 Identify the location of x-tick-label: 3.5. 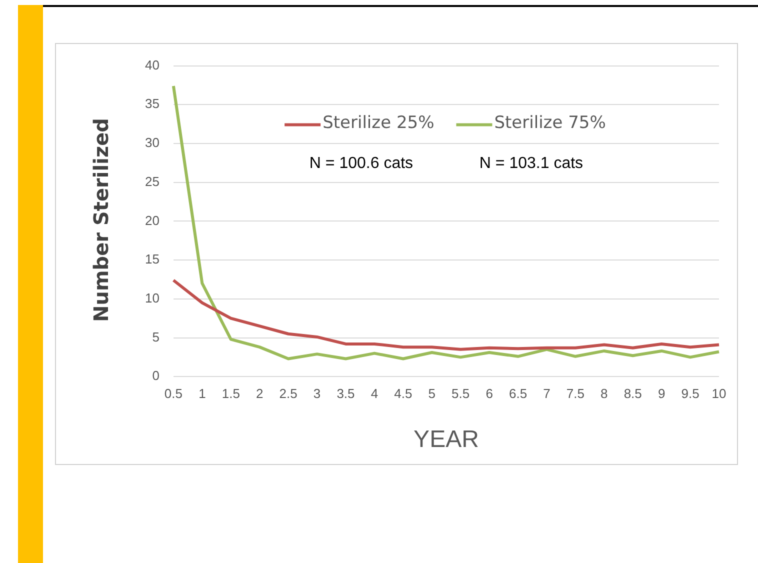
(345, 393).